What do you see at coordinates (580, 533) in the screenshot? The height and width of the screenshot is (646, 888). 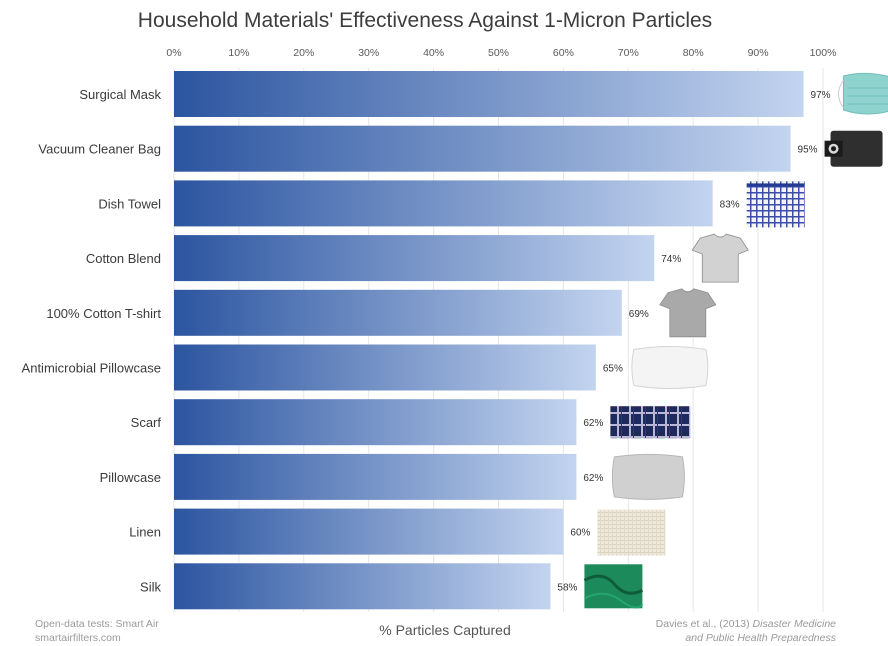 I see `value-label: 60%` at bounding box center [580, 533].